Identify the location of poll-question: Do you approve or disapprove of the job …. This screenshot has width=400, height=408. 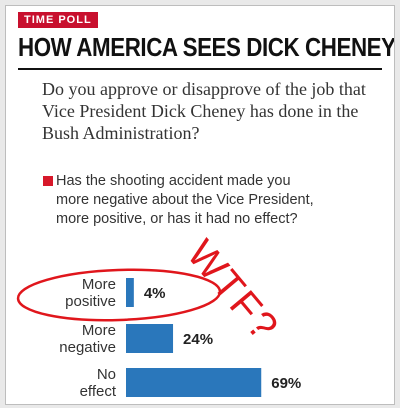
(204, 111).